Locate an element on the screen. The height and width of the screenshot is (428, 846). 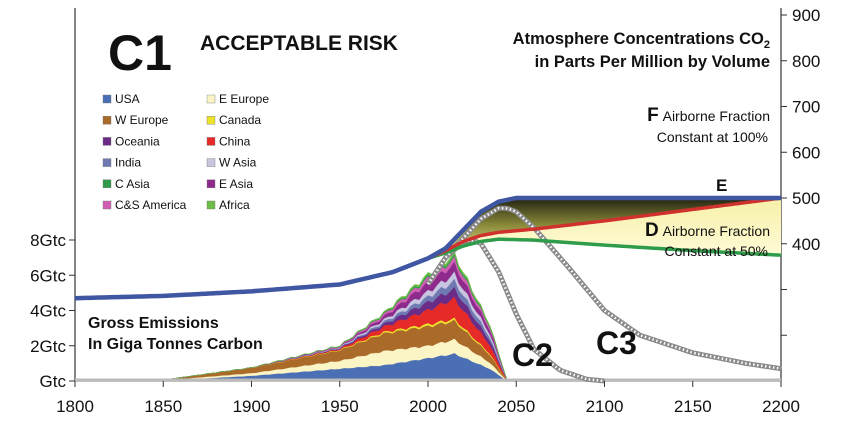
chart-subtitle: ACCEPTABLE RISK is located at coordinates (299, 43).